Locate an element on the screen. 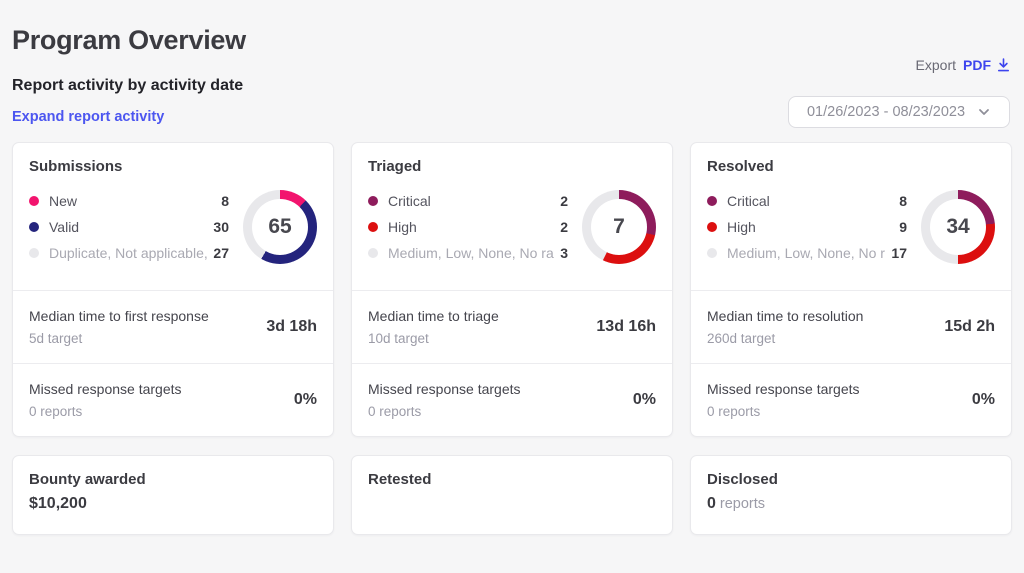 The width and height of the screenshot is (1024, 573). resolved-donut-chart: 34 is located at coordinates (958, 227).